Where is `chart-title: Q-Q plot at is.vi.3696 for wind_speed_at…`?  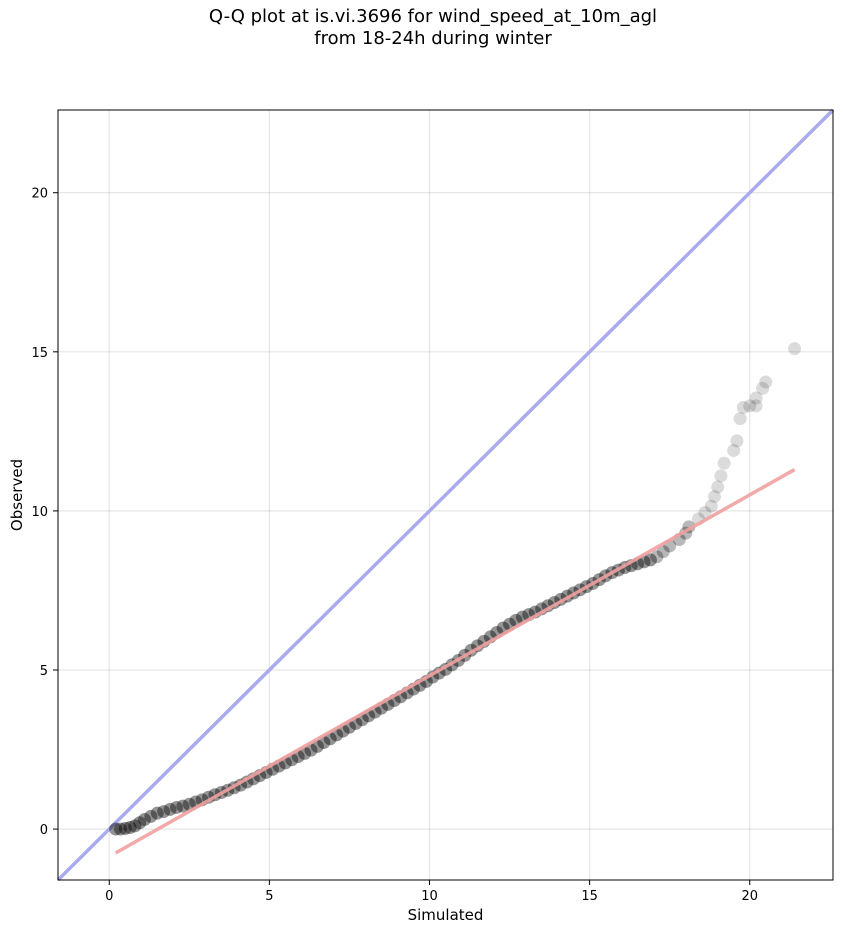 chart-title: Q-Q plot at is.vi.3696 for wind_speed_at… is located at coordinates (421, 28).